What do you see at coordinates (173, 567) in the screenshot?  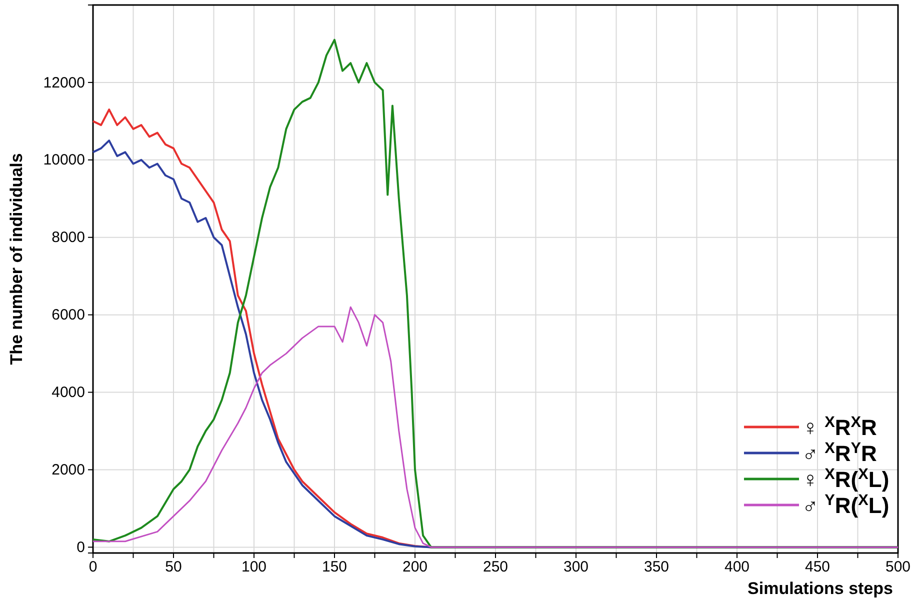 I see `x-tick-label: 50` at bounding box center [173, 567].